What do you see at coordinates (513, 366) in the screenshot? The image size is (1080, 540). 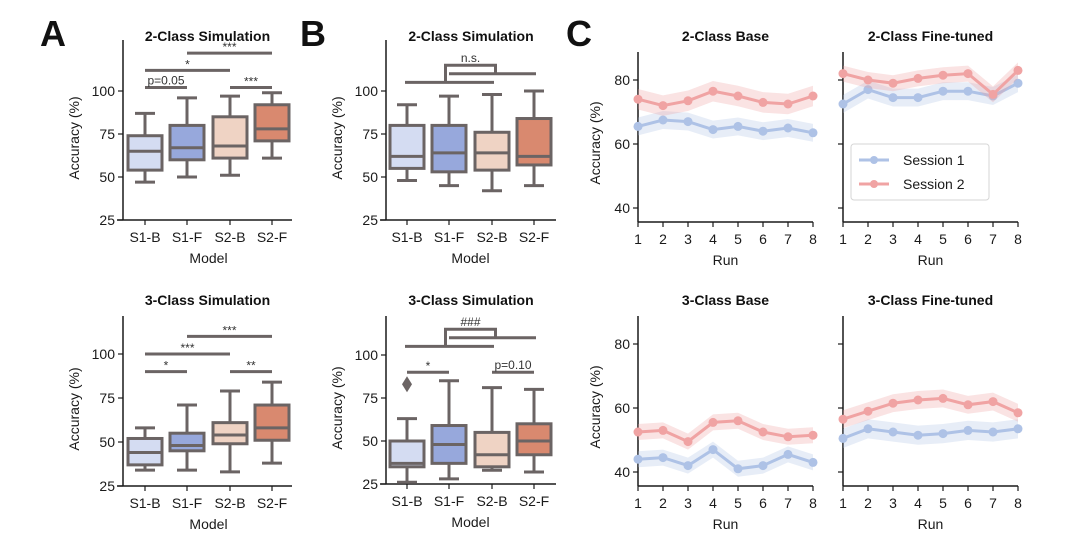 I see `significance-bracket: p=0.10` at bounding box center [513, 366].